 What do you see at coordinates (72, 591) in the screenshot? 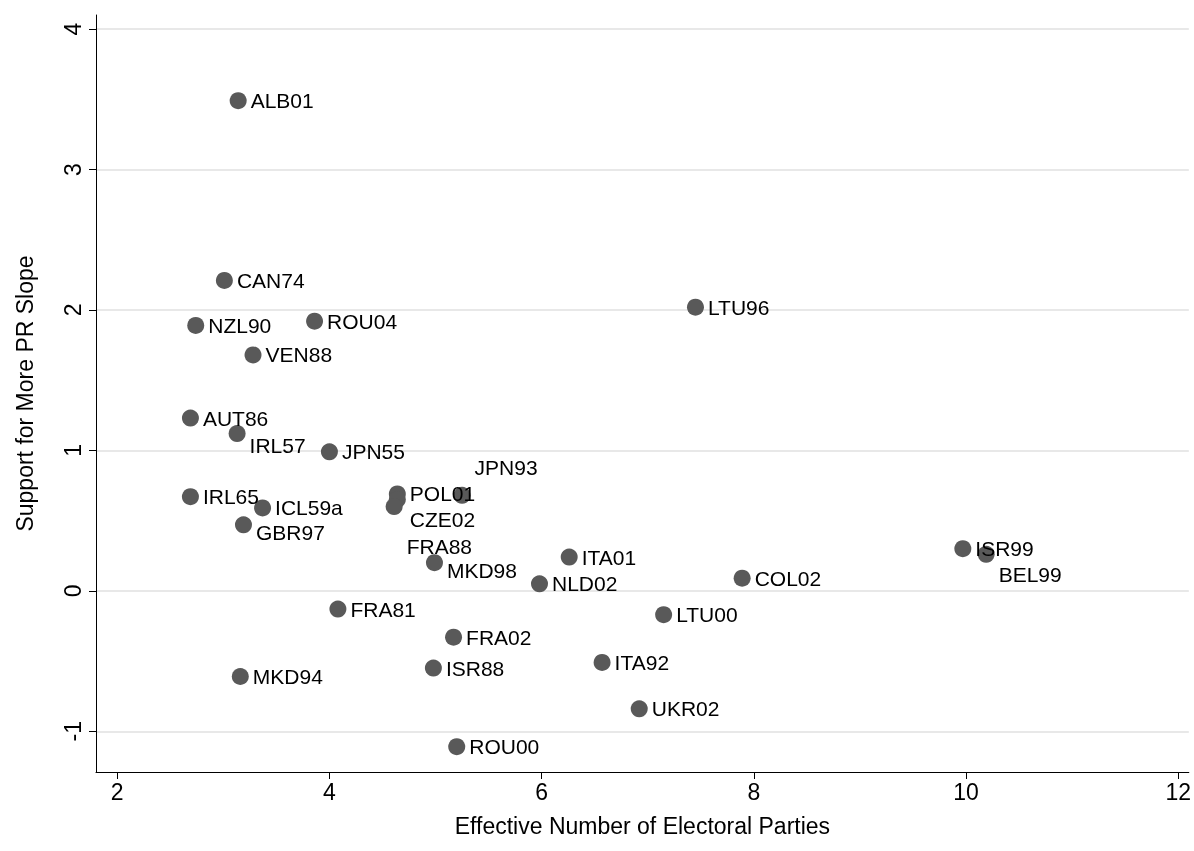
I see `y-tick-label: 0` at bounding box center [72, 591].